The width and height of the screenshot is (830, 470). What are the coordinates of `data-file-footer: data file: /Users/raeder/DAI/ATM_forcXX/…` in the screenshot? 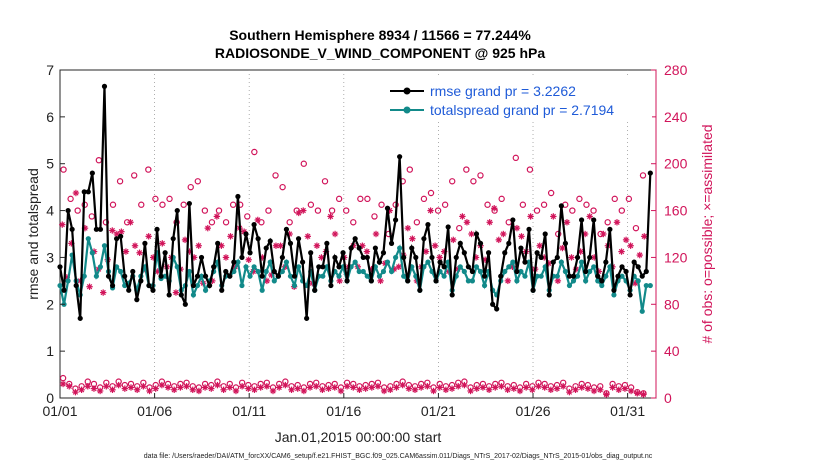 It's located at (398, 456).